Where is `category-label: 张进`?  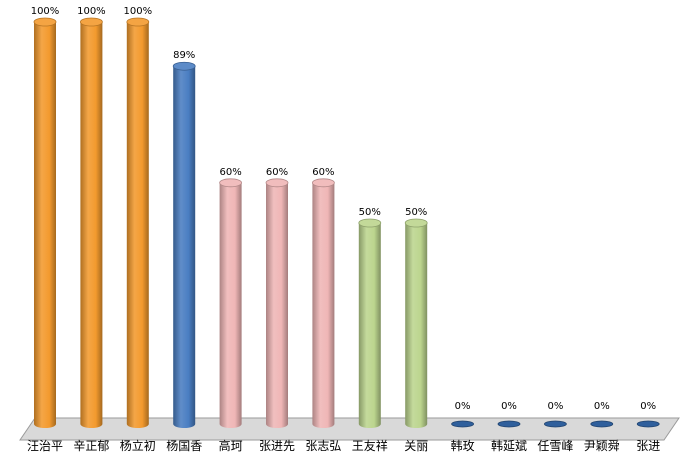 category-label: 张进 is located at coordinates (648, 446).